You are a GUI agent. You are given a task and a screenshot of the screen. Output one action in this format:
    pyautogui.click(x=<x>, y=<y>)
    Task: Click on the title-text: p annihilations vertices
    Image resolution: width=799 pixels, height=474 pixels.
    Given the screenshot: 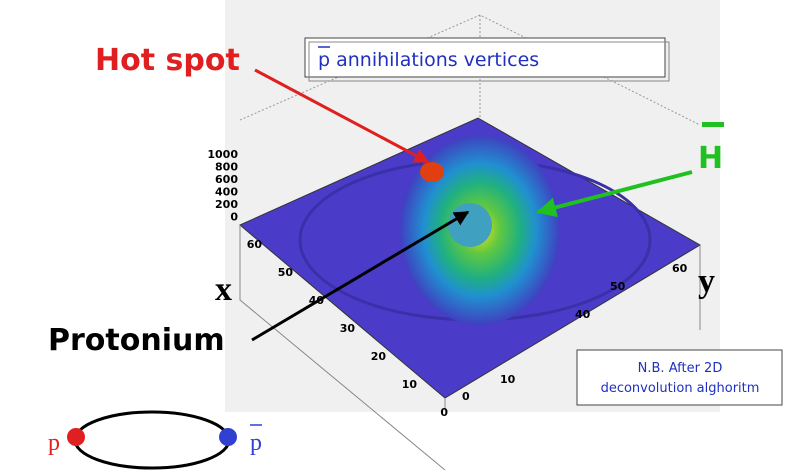 What is the action you would take?
    pyautogui.click(x=428, y=60)
    